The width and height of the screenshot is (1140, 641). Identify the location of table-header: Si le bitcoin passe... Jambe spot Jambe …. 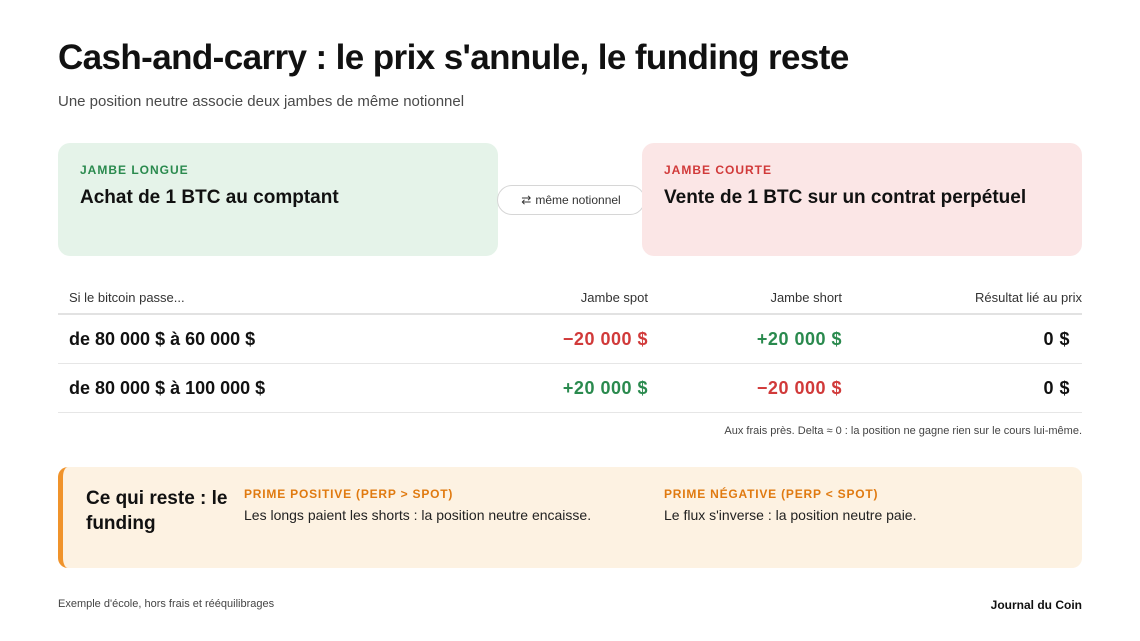
(570, 298).